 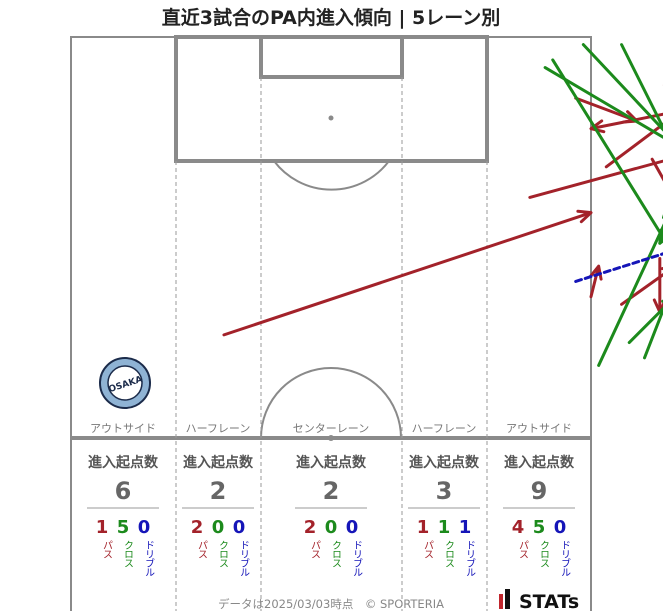 What do you see at coordinates (331, 175) in the screenshot?
I see `penalty-arc` at bounding box center [331, 175].